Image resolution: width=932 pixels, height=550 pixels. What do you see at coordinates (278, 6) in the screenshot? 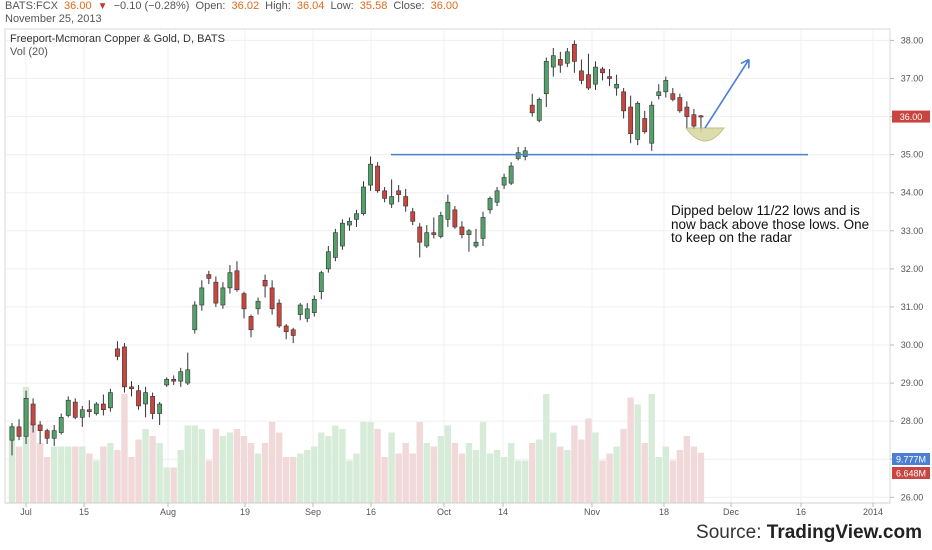
I see `high-label: High:` at bounding box center [278, 6].